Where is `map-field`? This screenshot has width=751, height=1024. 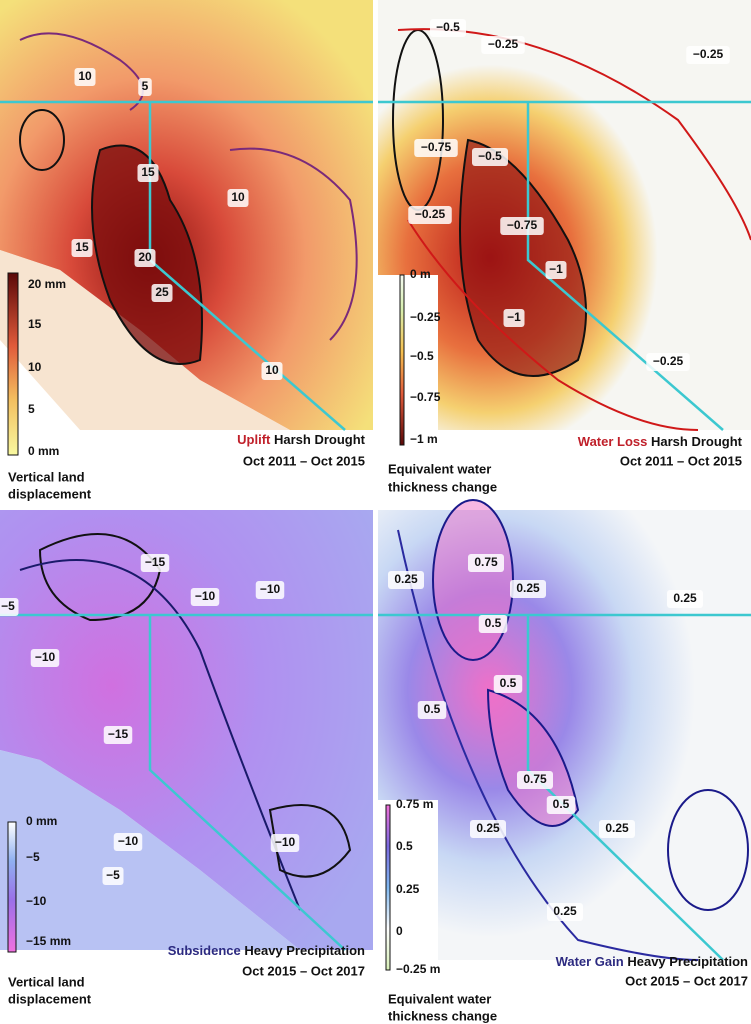
map-field is located at coordinates (150, 850).